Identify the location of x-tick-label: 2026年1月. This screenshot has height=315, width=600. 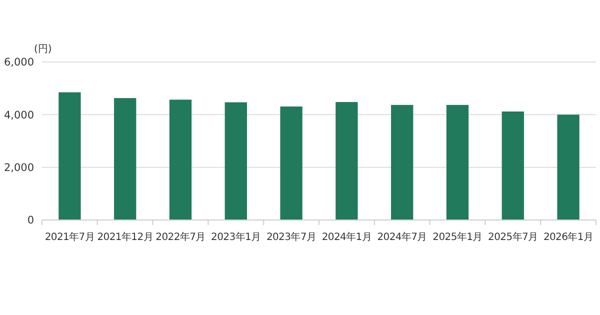
(568, 237).